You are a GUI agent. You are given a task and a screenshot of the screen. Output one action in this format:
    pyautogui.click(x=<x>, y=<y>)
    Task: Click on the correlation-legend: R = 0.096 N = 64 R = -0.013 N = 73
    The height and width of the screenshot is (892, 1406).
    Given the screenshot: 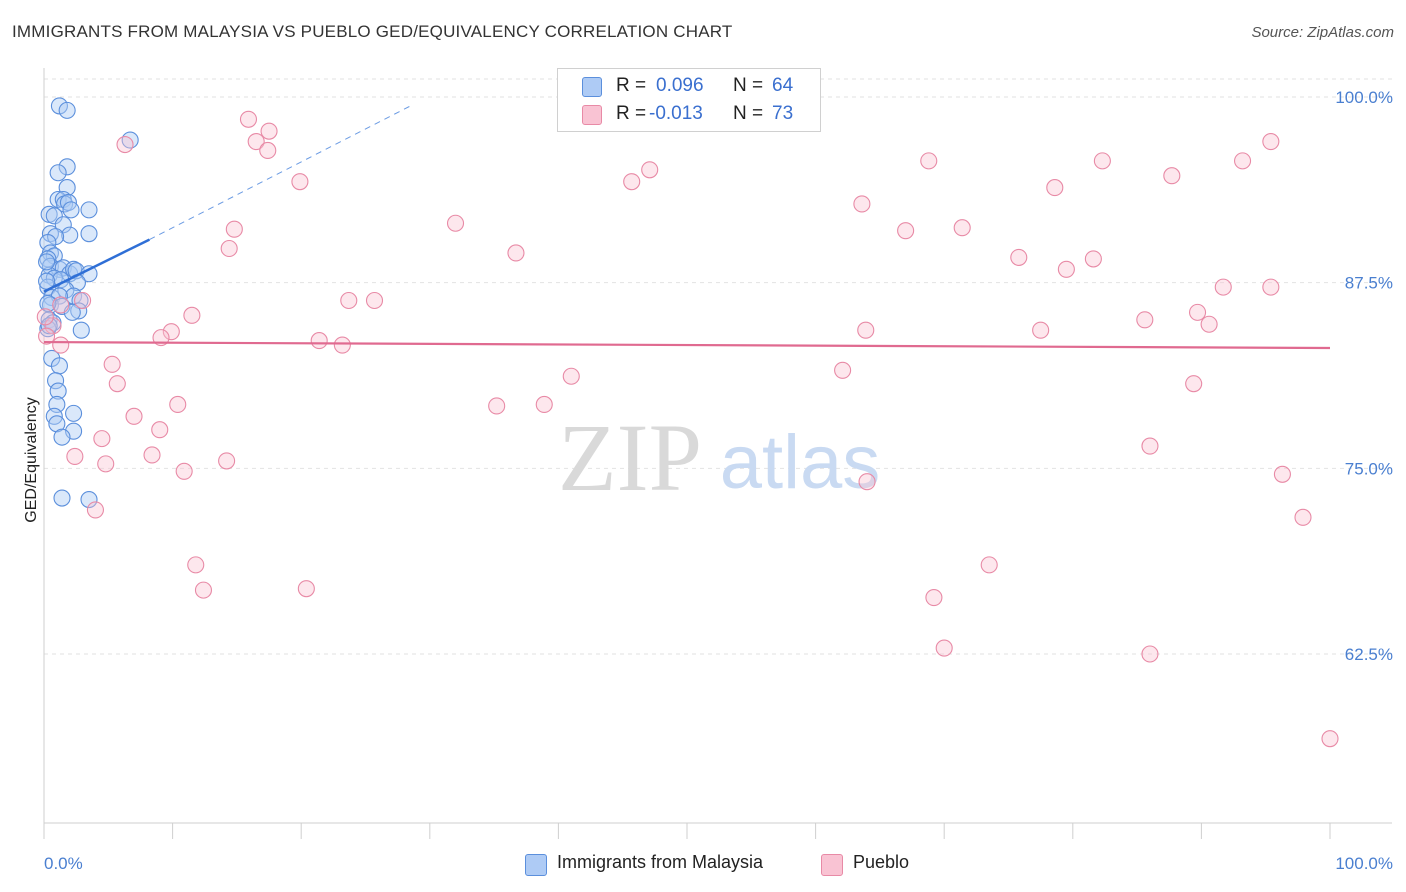 What is the action you would take?
    pyautogui.click(x=689, y=100)
    